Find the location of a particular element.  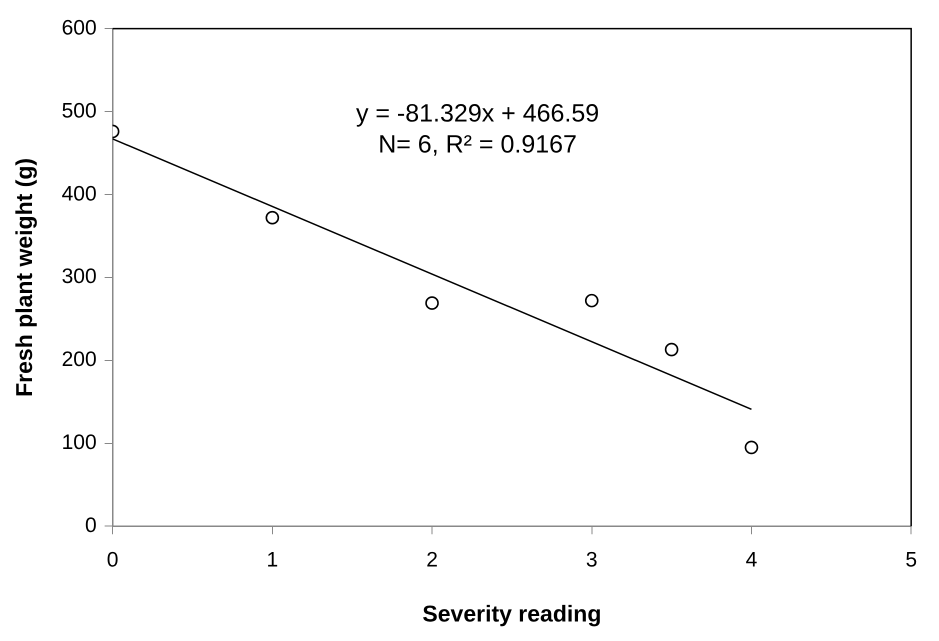

y-tick-label: 0 is located at coordinates (90, 525).